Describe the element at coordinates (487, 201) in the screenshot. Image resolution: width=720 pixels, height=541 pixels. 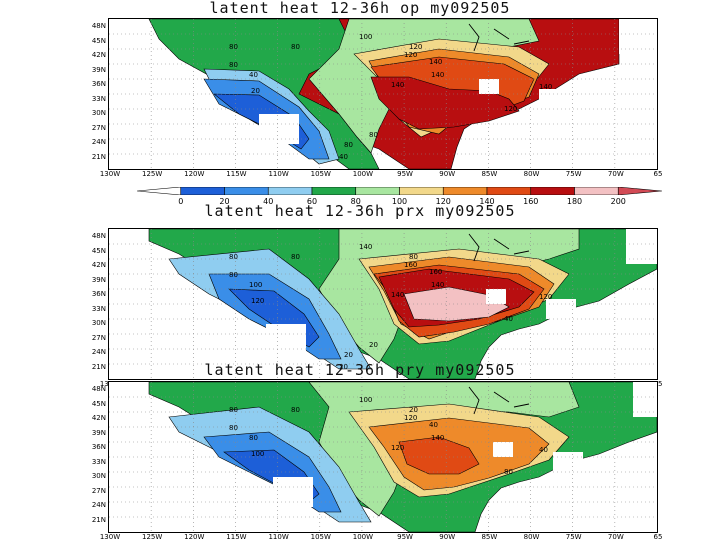
I see `colorbar-label: 140` at that location.